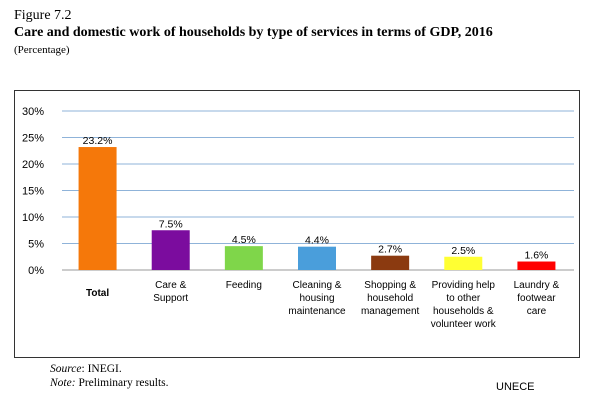  I want to click on data-label: 7.5%, so click(171, 224).